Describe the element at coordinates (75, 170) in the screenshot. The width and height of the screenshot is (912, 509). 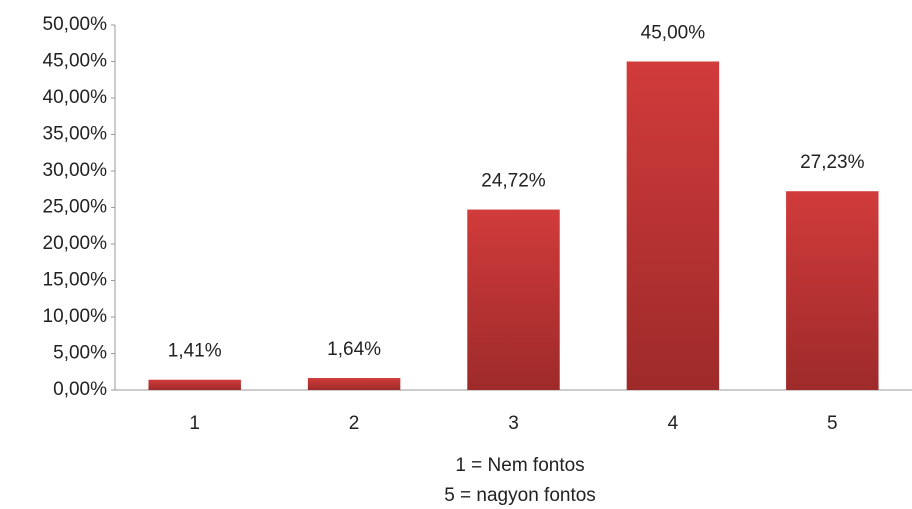
I see `y-tick-label: 30,00%` at that location.